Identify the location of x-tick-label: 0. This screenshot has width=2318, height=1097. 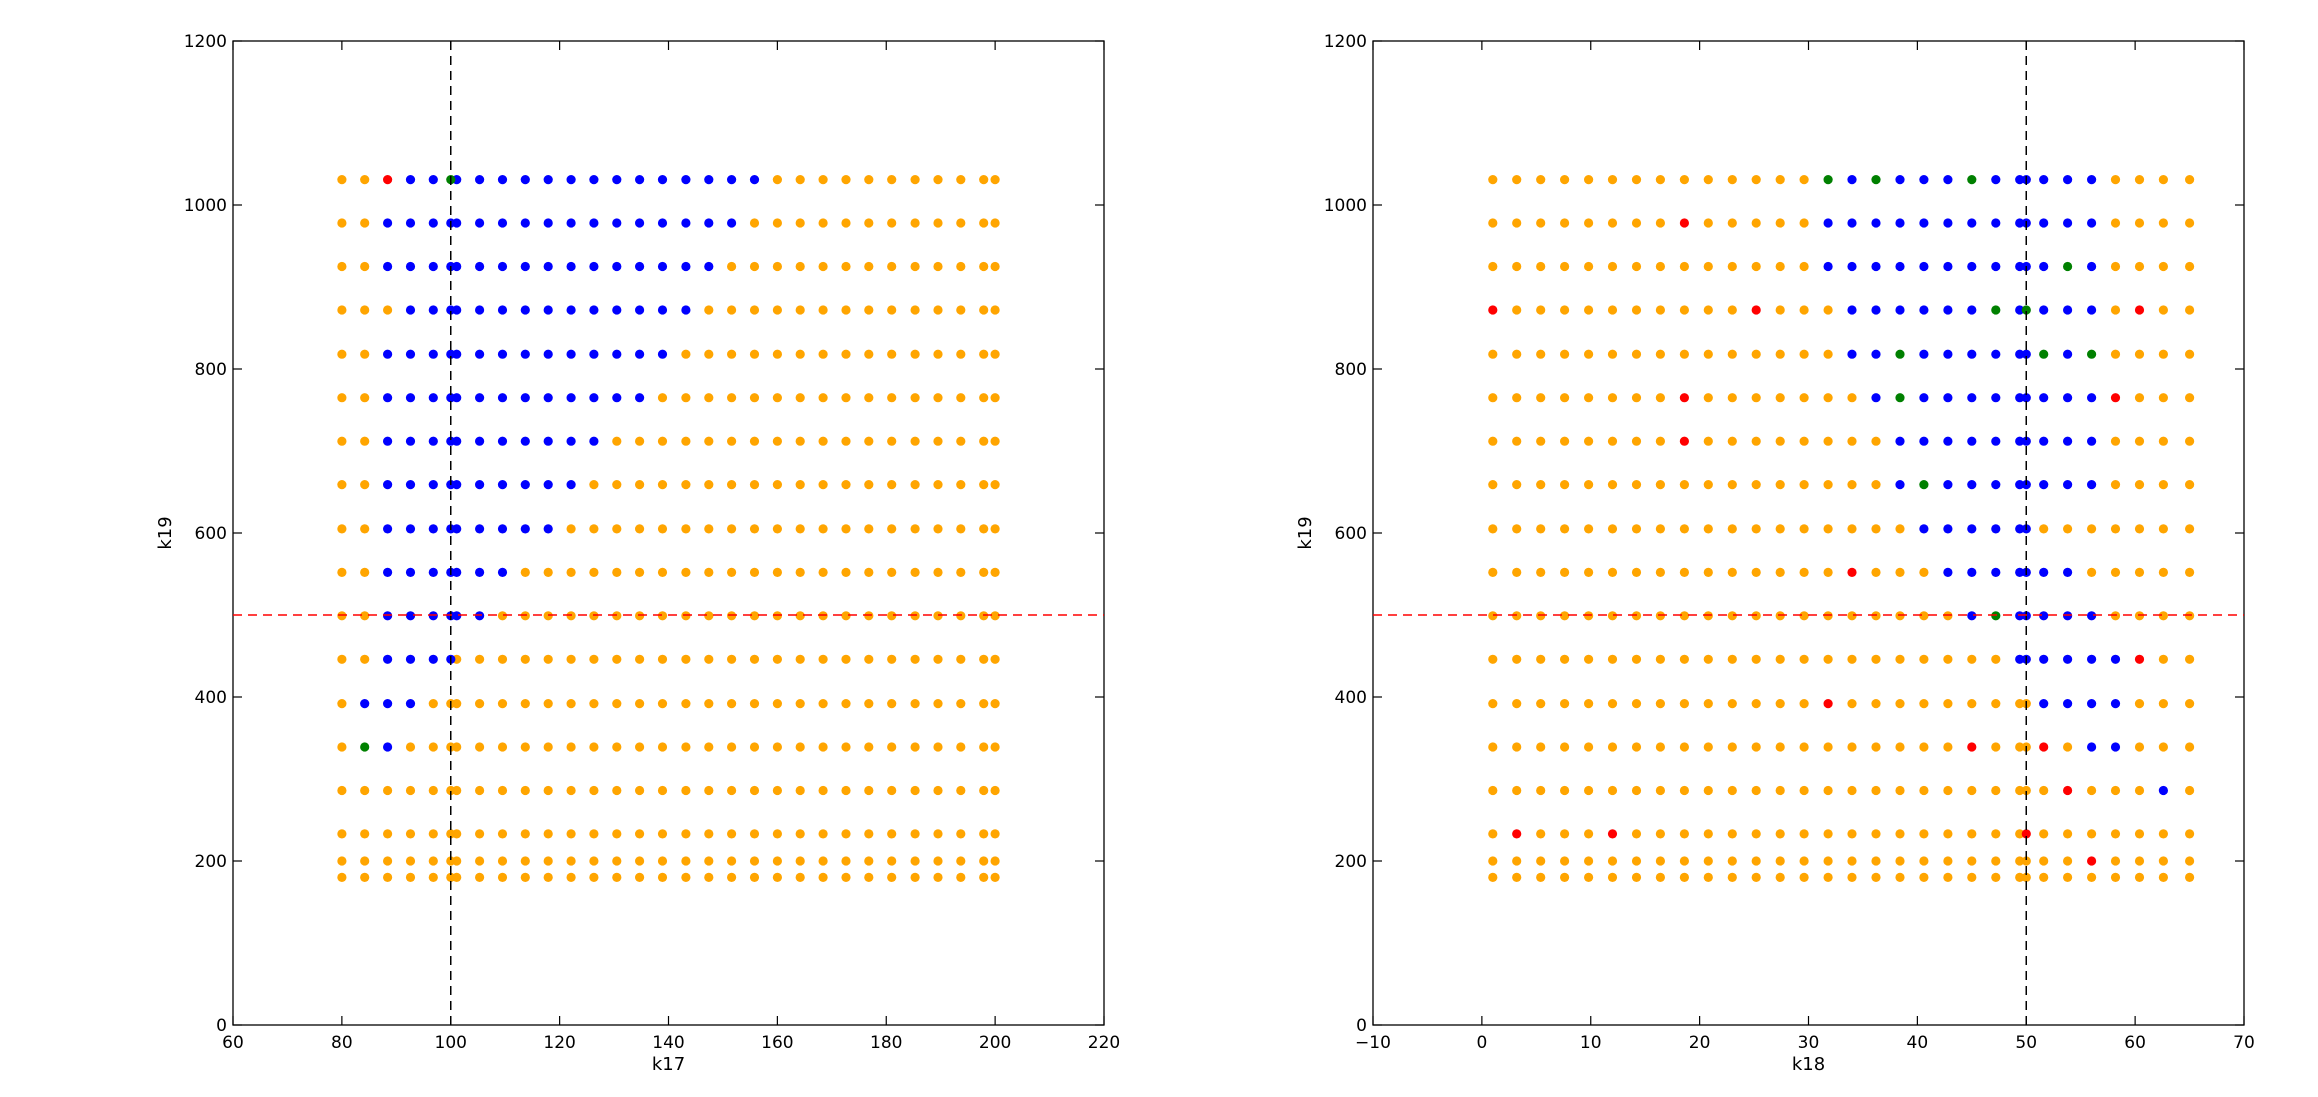
(1481, 1043).